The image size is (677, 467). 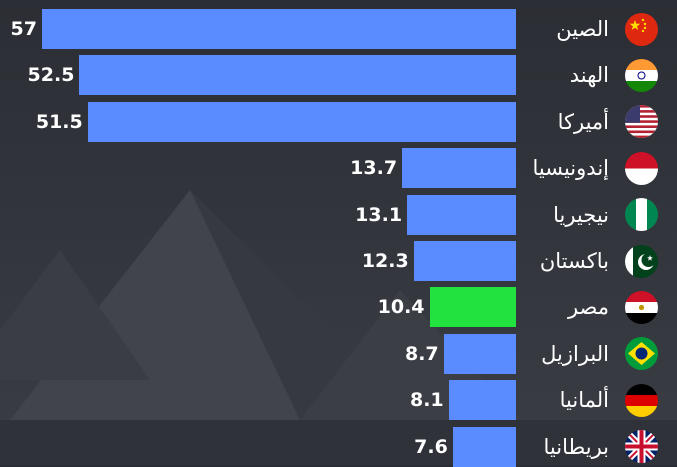 I want to click on germany-flag-icon, so click(x=641, y=400).